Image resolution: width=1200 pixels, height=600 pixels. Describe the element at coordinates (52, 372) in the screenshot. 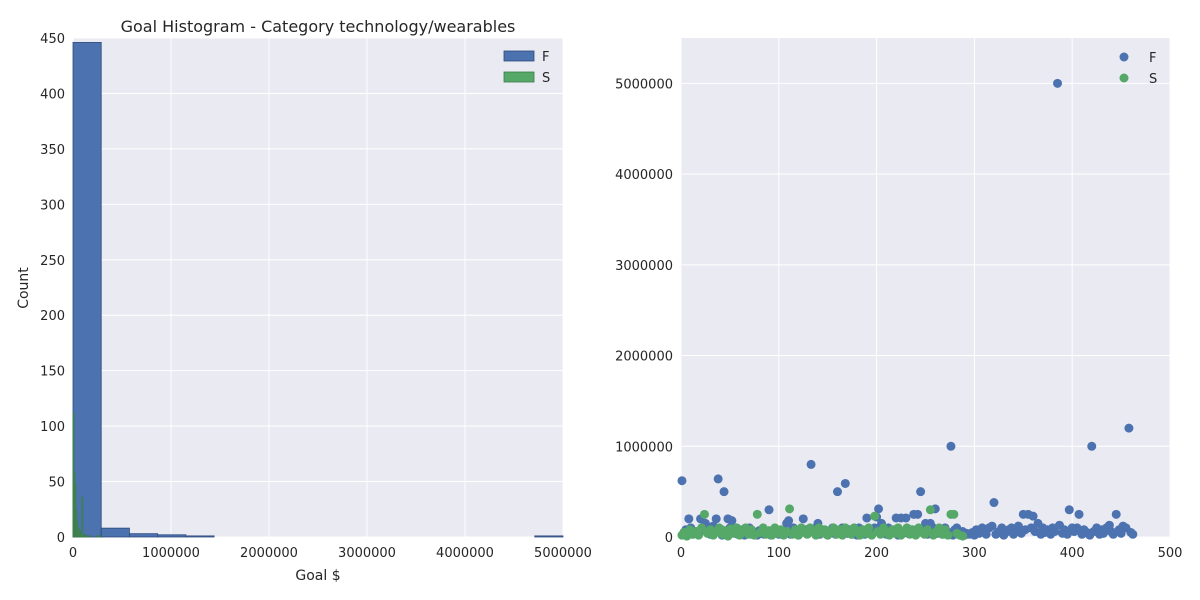

I see `histogram-y-tick-label: 150` at that location.